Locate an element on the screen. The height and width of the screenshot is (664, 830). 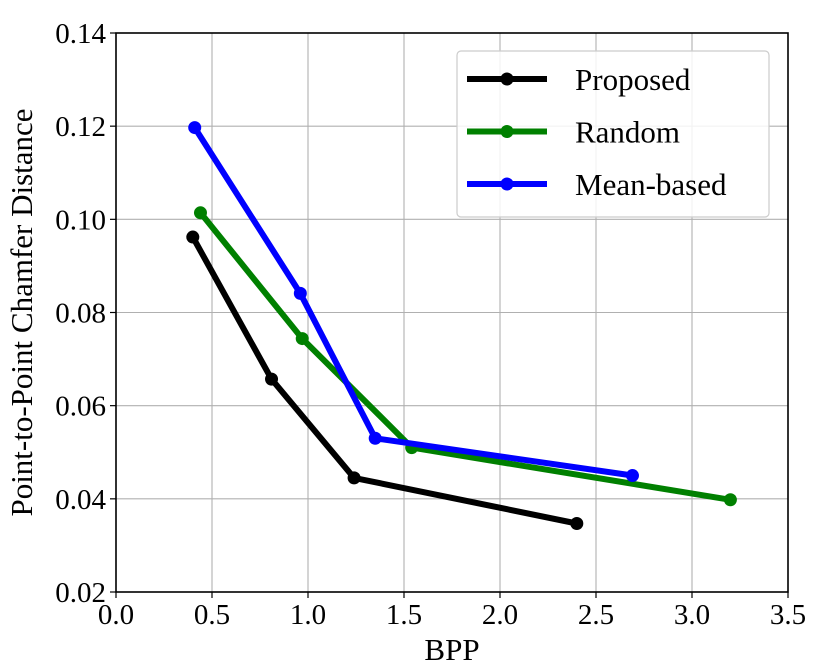
x-tick-label: 1.0 is located at coordinates (308, 615).